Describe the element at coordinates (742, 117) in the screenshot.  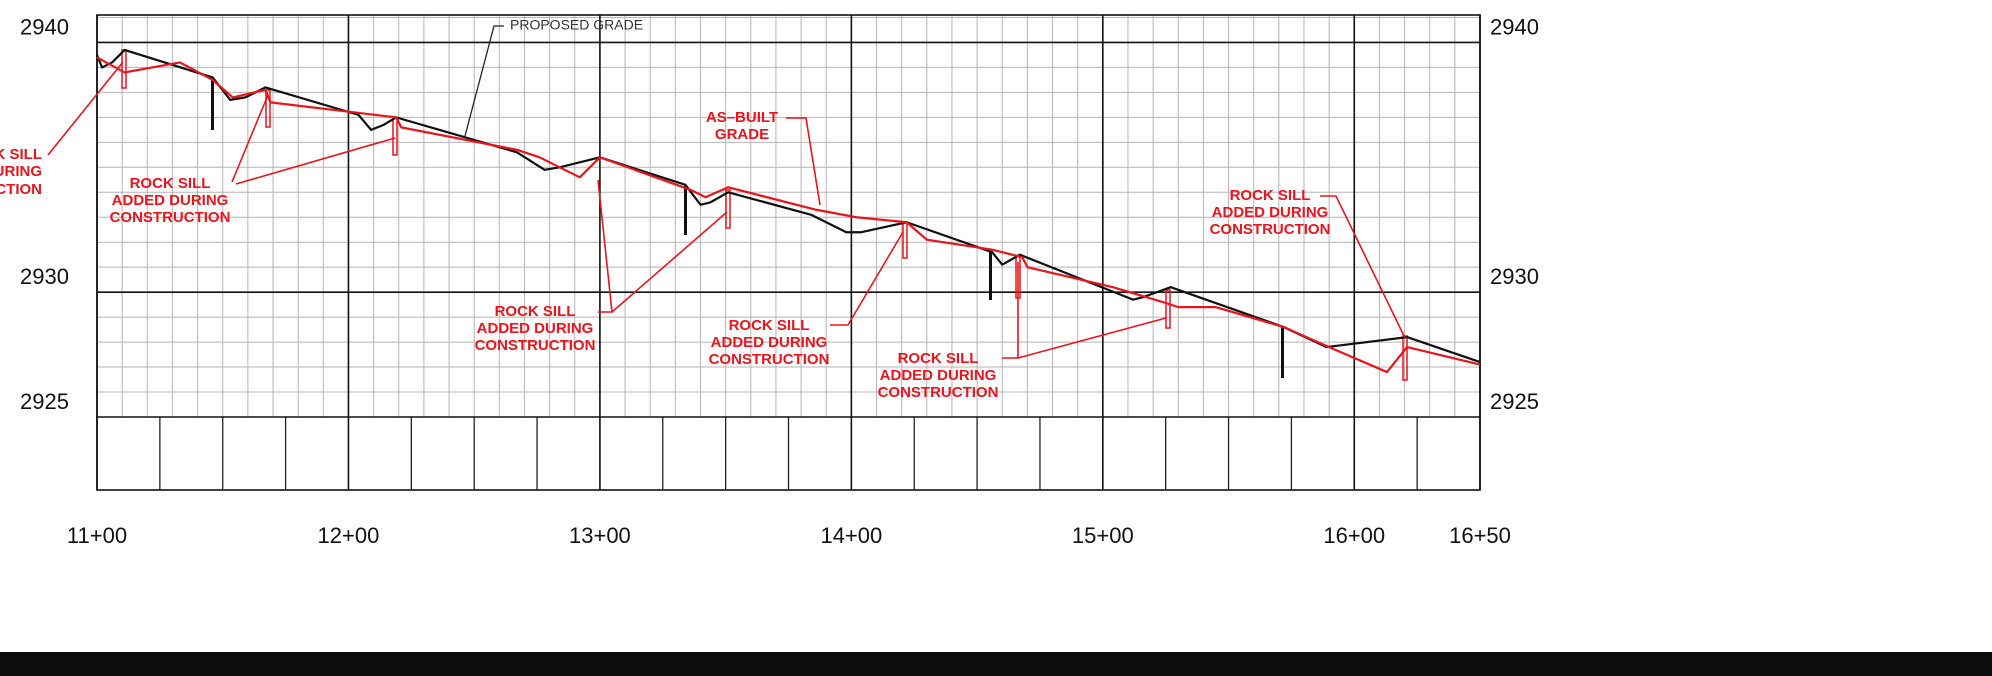
I see `annotation: AS–BUILT` at that location.